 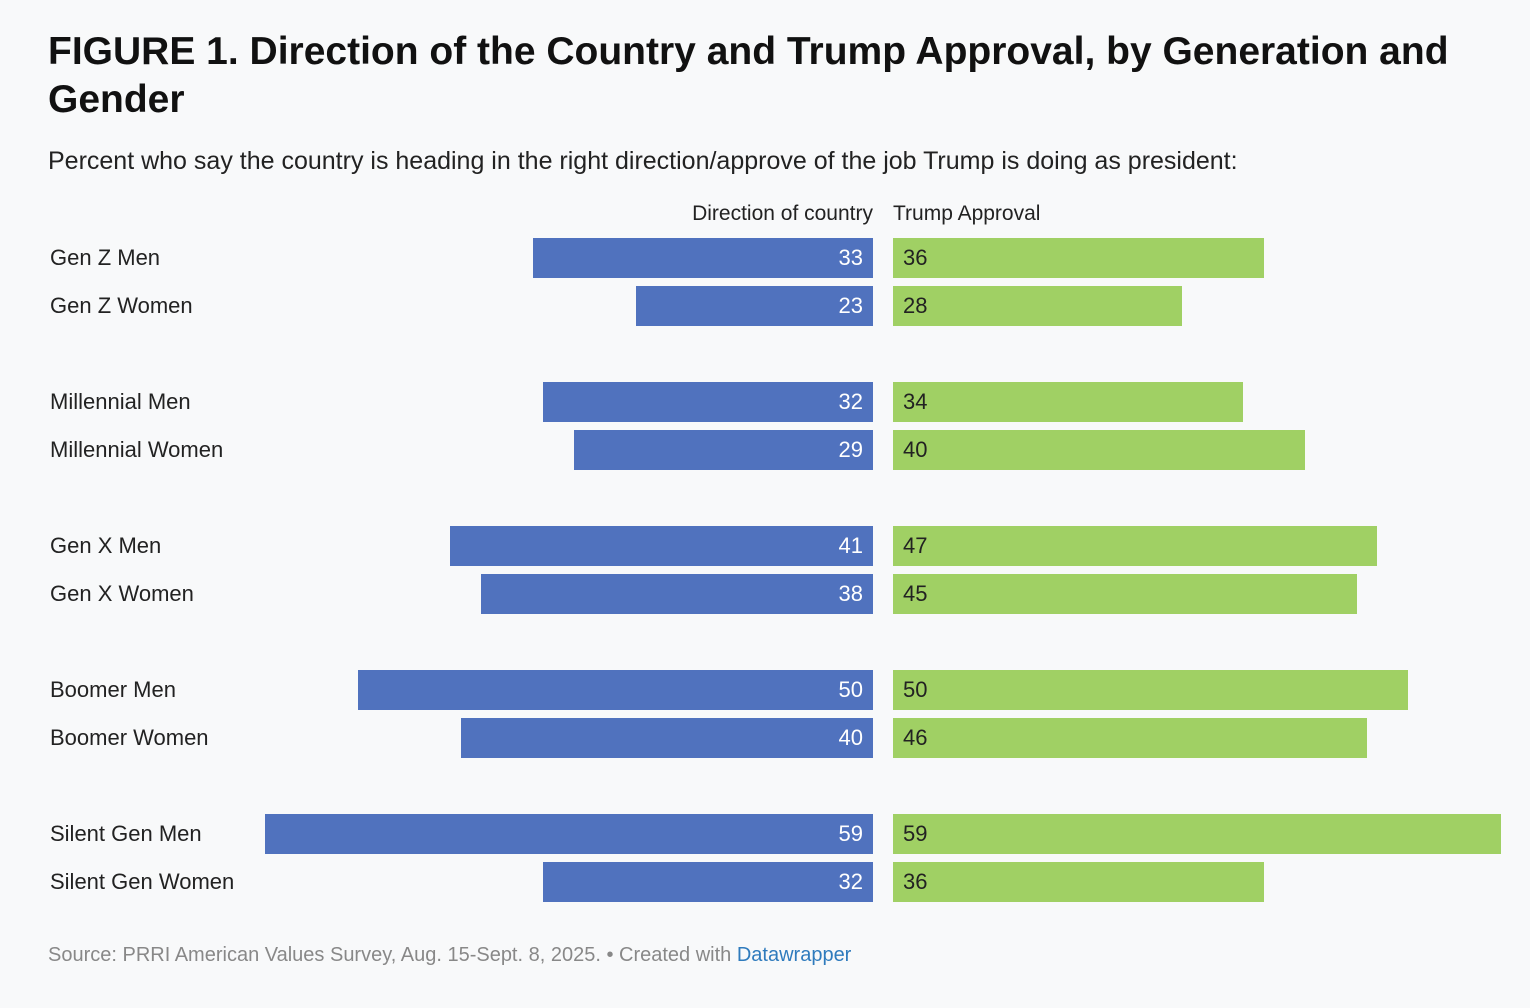 I want to click on column-header-direction: Direction of country, so click(x=782, y=213).